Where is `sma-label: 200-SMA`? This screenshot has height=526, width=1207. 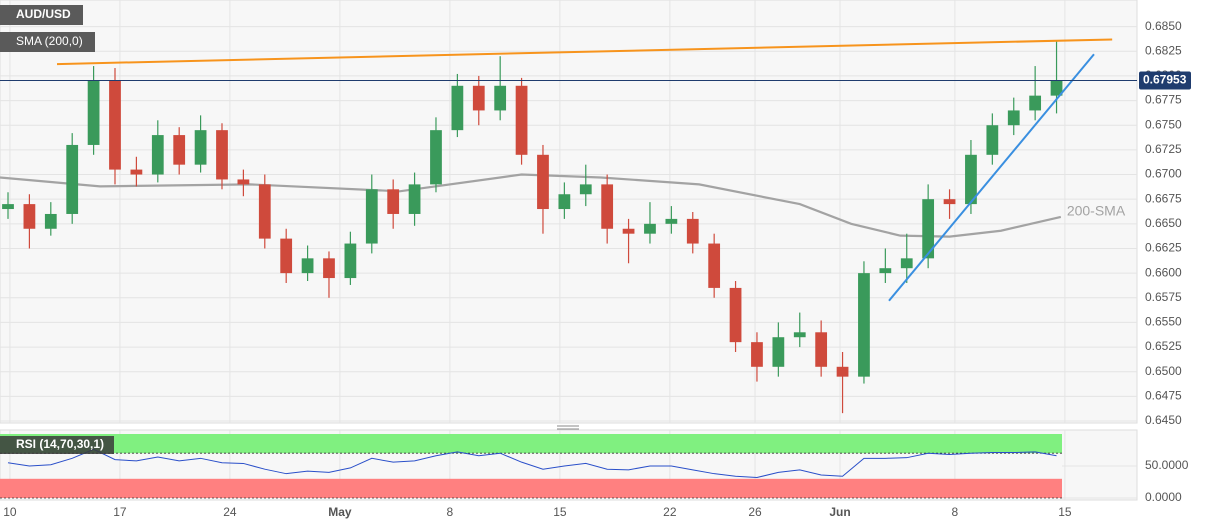 sma-label: 200-SMA is located at coordinates (1096, 211).